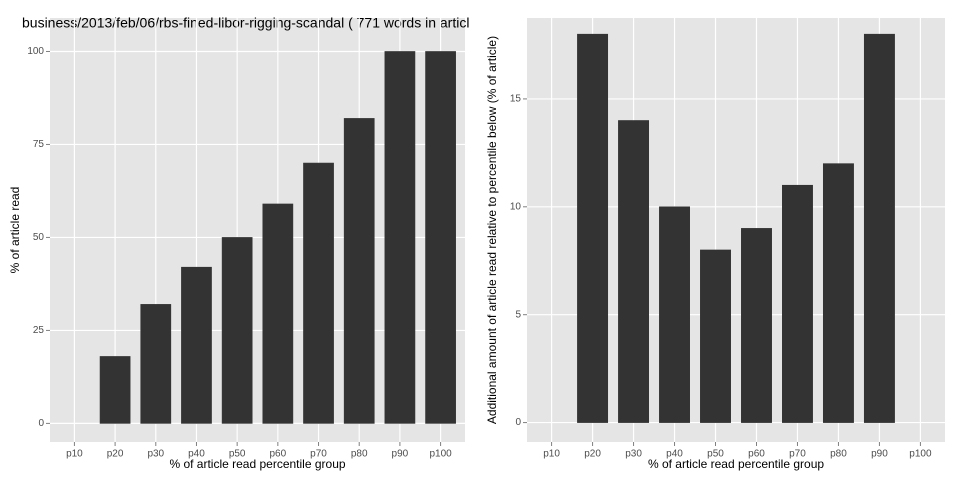 This screenshot has height=480, width=960. What do you see at coordinates (39, 330) in the screenshot?
I see `y-tick-label: 25` at bounding box center [39, 330].